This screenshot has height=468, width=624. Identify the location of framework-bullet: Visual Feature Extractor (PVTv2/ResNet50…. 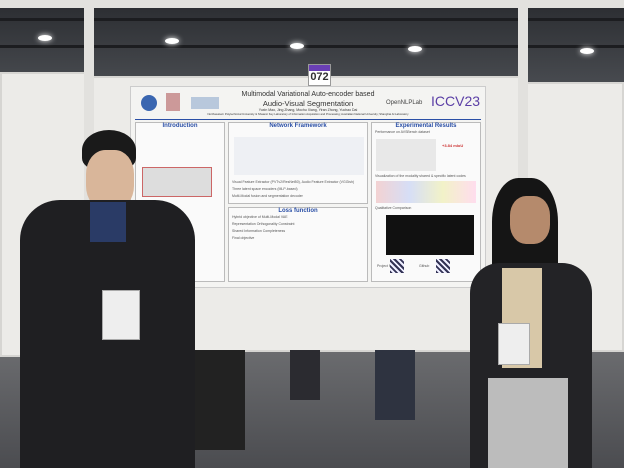
(293, 182).